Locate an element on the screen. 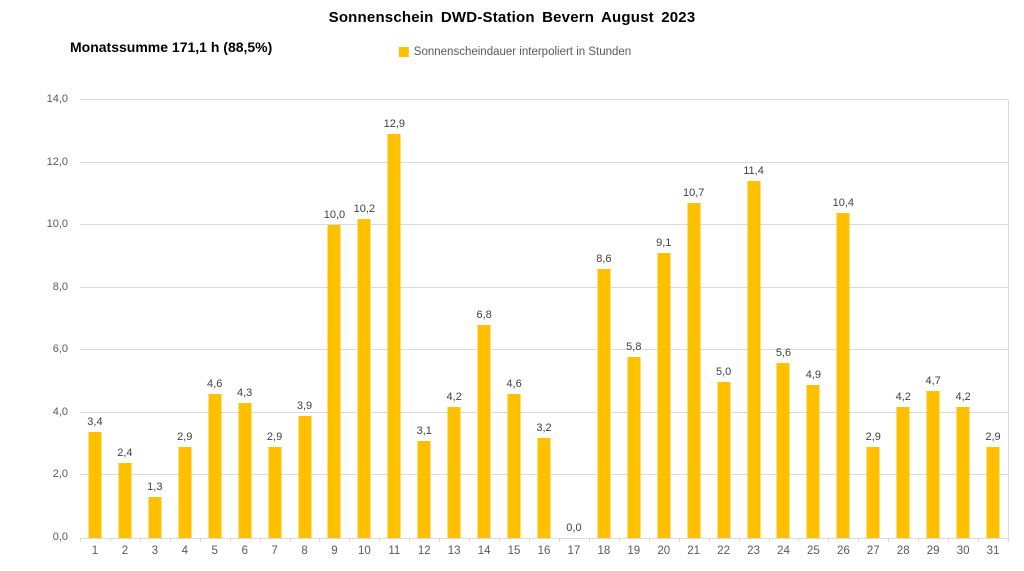 Image resolution: width=1024 pixels, height=571 pixels. data-label-day-7: 2,9 is located at coordinates (274, 437).